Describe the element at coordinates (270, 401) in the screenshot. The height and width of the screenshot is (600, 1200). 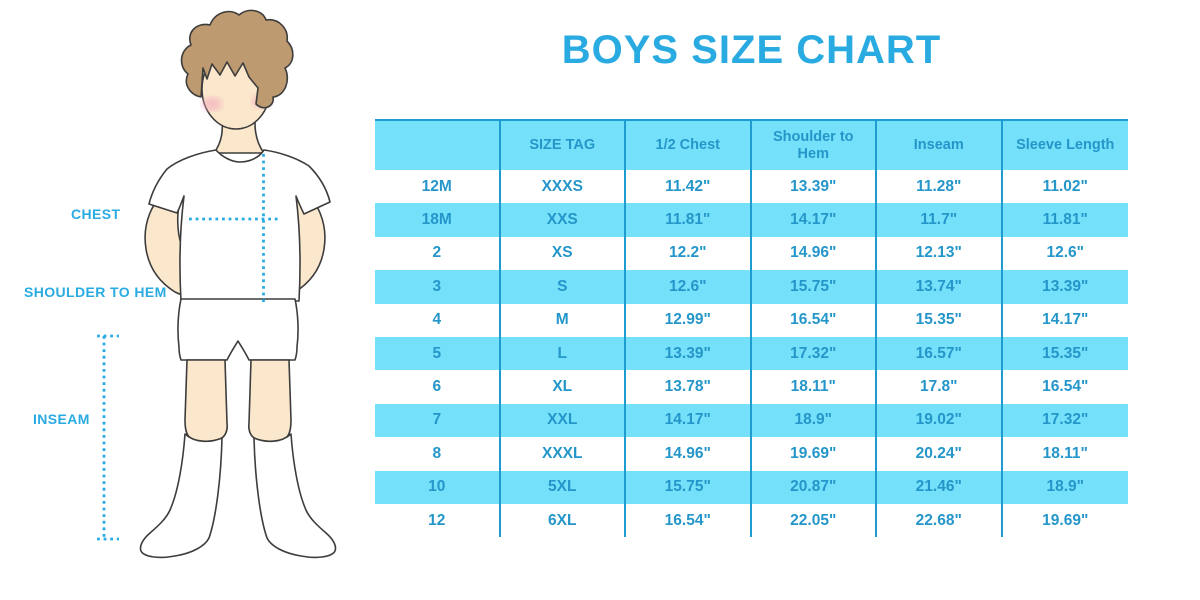
I see `right-leg` at that location.